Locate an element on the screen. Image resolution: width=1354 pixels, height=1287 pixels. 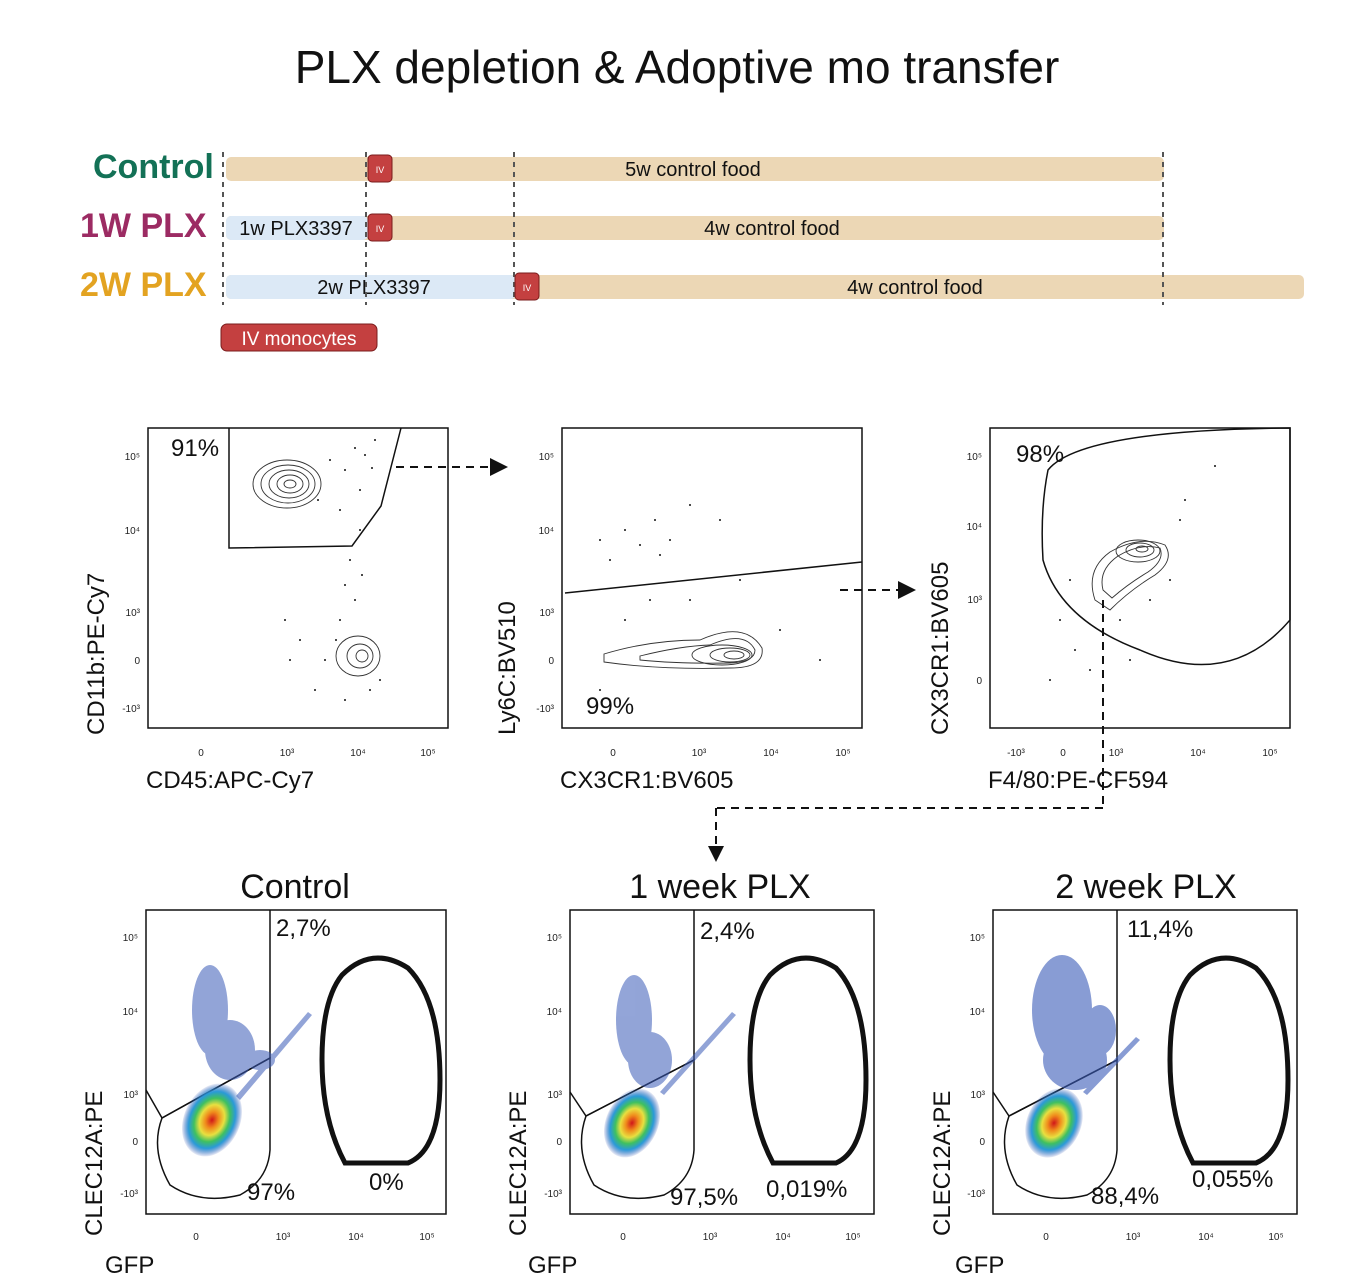
arrow-1-head is located at coordinates (499, 467).